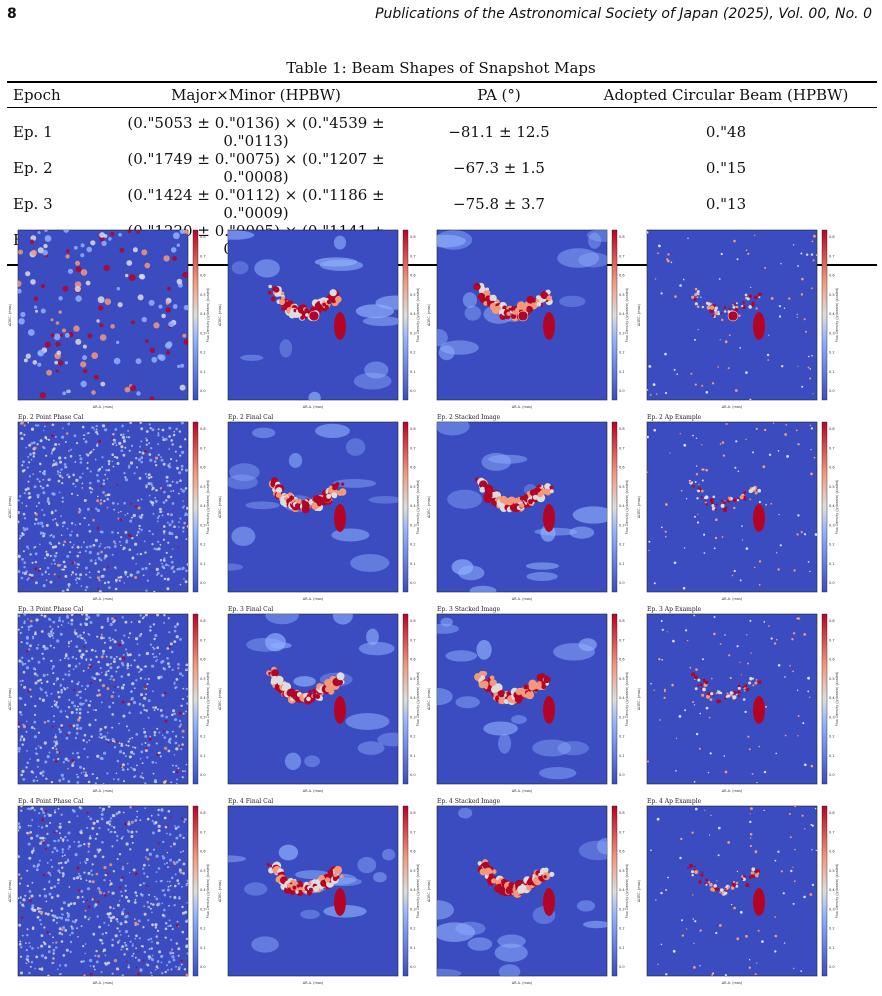 This screenshot has width=882, height=996. What do you see at coordinates (499, 204) in the screenshot?
I see `cell-pa: −75.8 ± 3.7` at bounding box center [499, 204].